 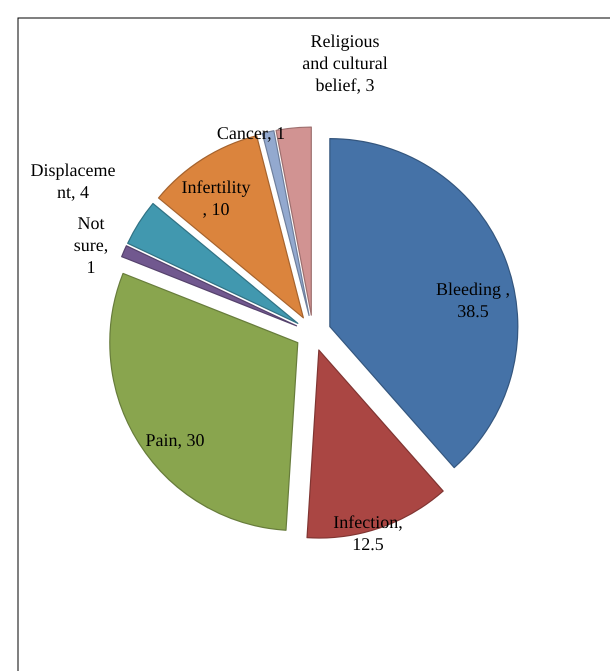 I want to click on slice-label: Infertility, so click(x=216, y=187).